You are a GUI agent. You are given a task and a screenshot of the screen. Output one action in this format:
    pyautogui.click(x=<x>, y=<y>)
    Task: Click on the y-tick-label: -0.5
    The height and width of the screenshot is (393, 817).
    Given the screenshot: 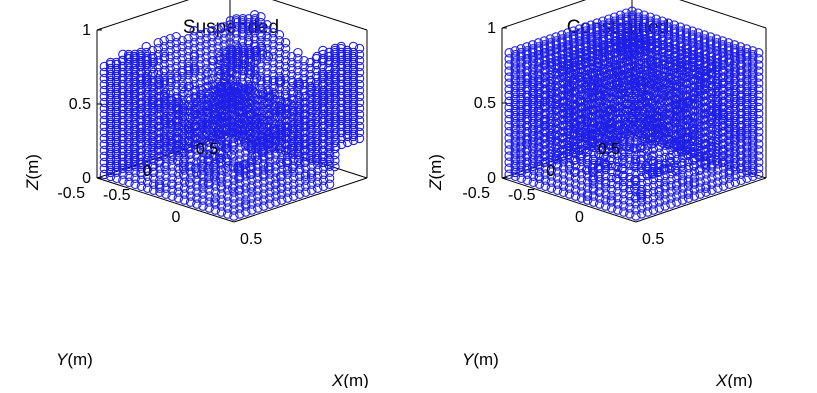 What is the action you would take?
    pyautogui.click(x=71, y=193)
    